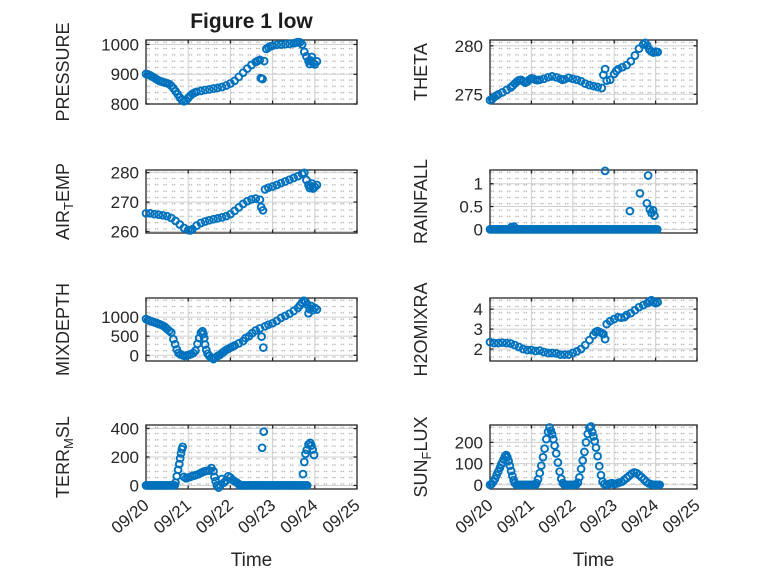 The image size is (778, 583). What do you see at coordinates (474, 517) in the screenshot?
I see `svg-text: 09/20` at bounding box center [474, 517].